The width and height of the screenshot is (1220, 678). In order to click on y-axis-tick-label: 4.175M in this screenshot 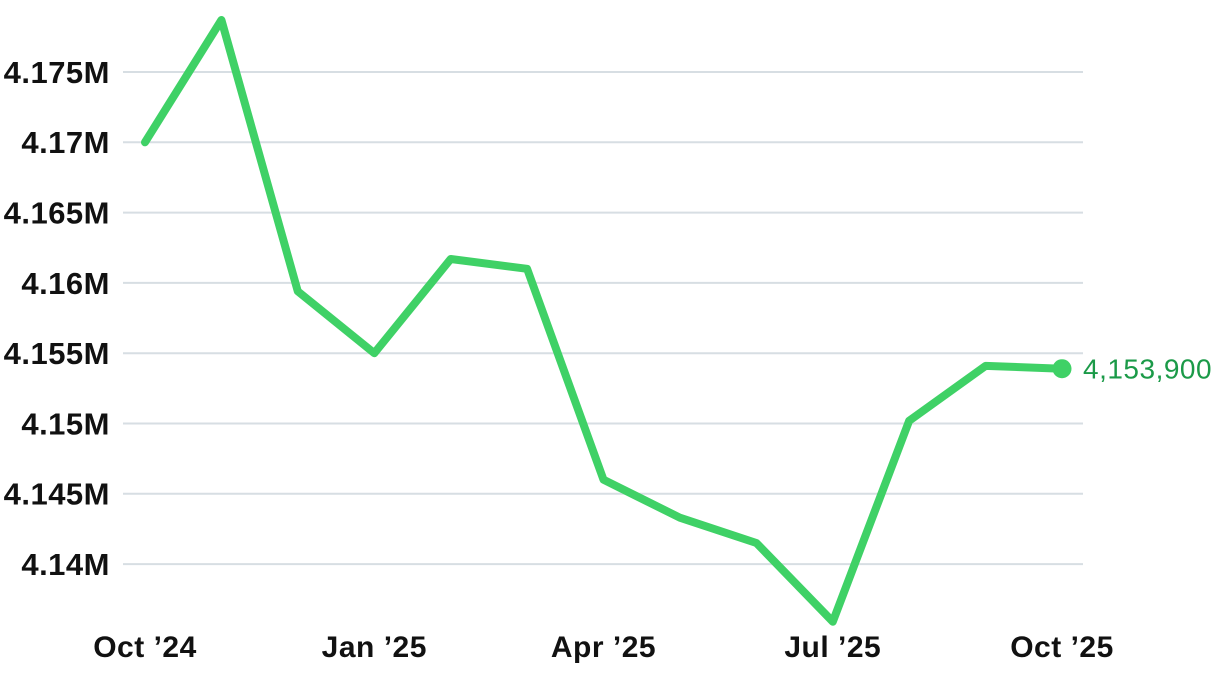, I will do `click(57, 72)`.